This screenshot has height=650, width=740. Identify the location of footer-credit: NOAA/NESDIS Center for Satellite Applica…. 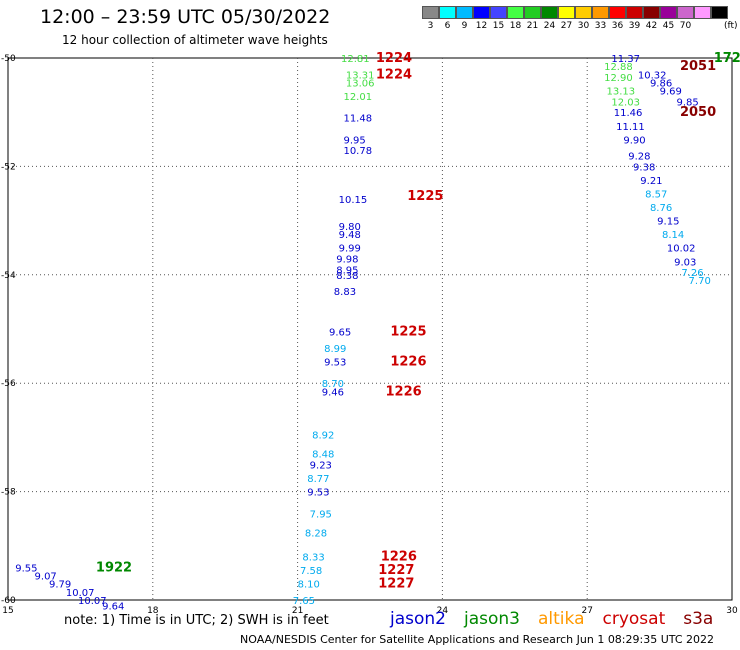
(477, 639).